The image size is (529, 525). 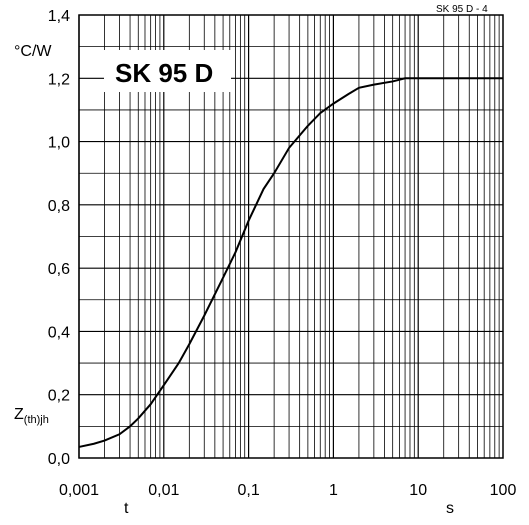 What do you see at coordinates (79, 490) in the screenshot?
I see `x-tick-label: 0,001` at bounding box center [79, 490].